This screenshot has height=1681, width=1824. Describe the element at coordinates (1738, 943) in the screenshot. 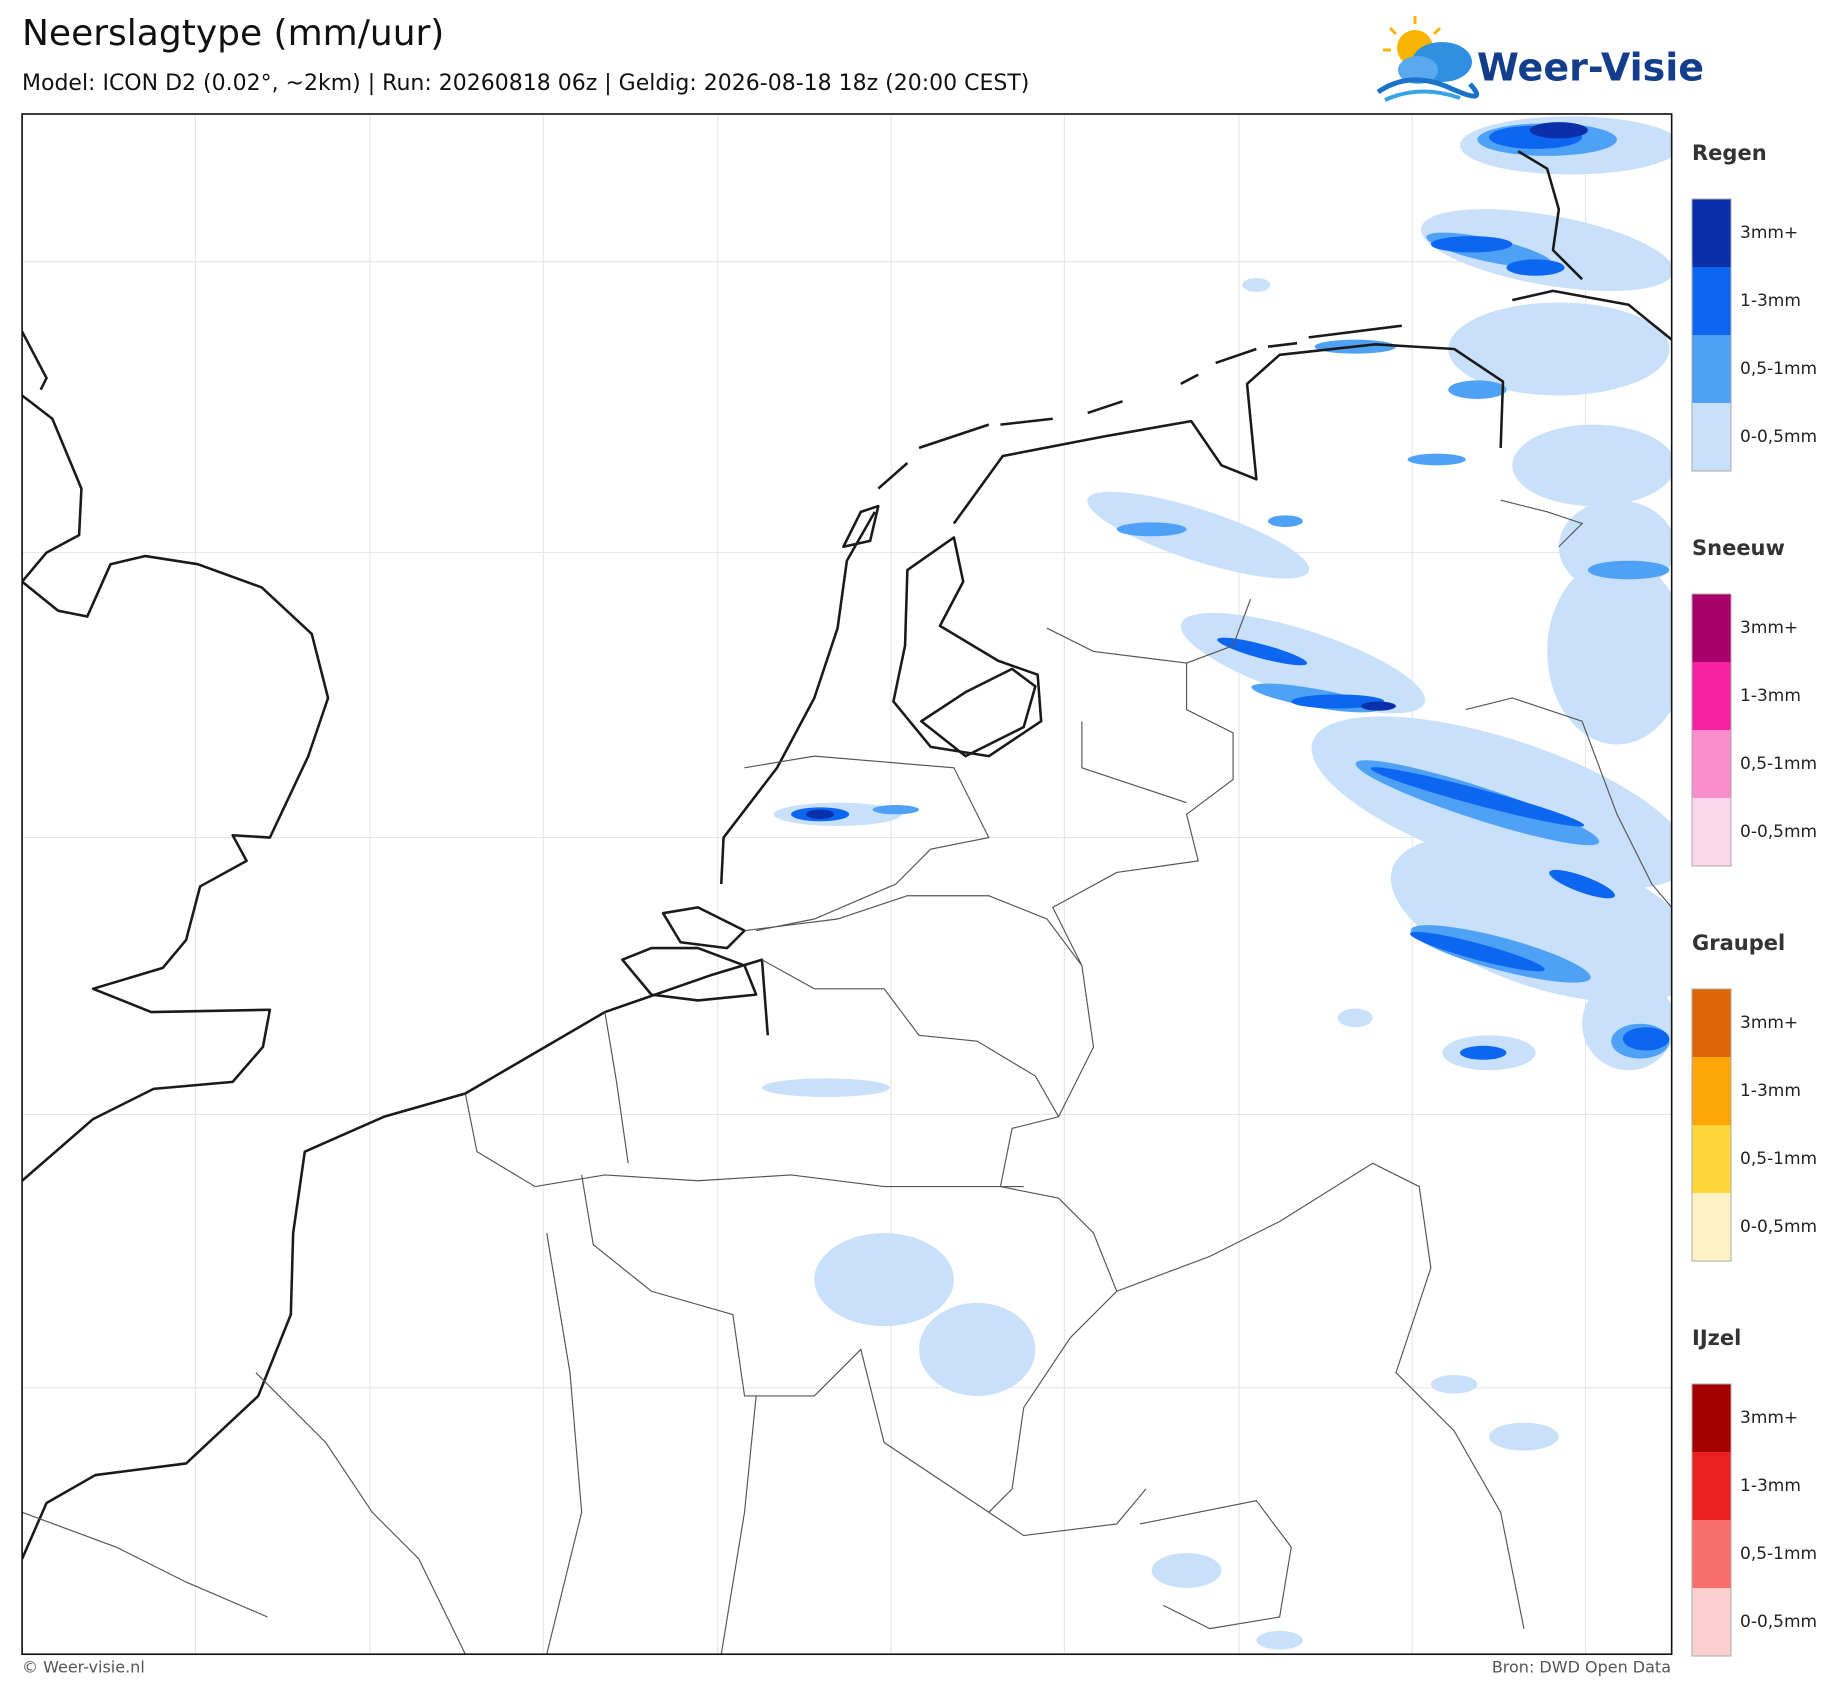

I see `legend-title: Graupel` at that location.